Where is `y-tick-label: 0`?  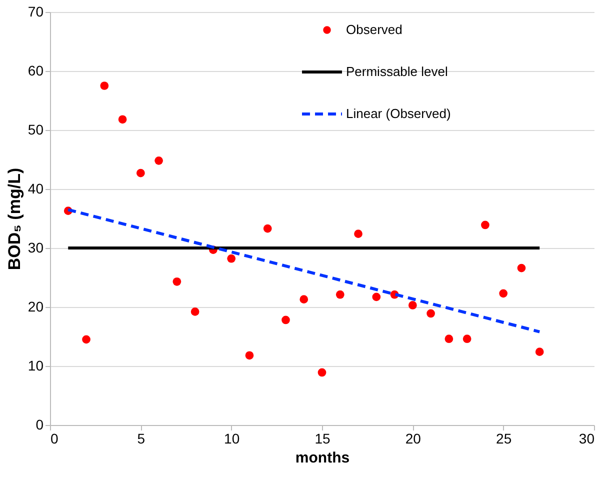 y-tick-label: 0 is located at coordinates (40, 424).